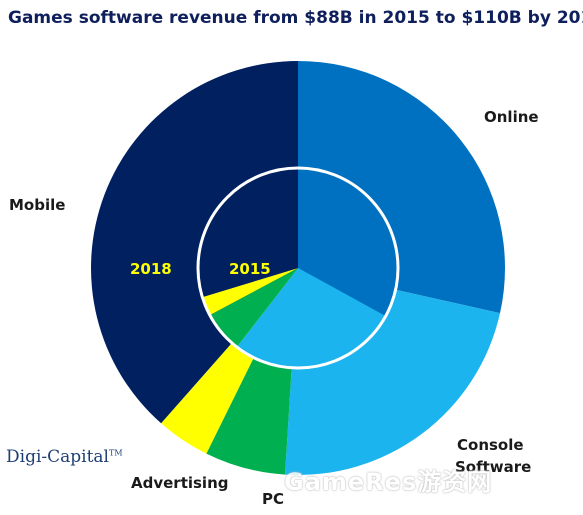  What do you see at coordinates (511, 117) in the screenshot?
I see `label-online: Online` at bounding box center [511, 117].